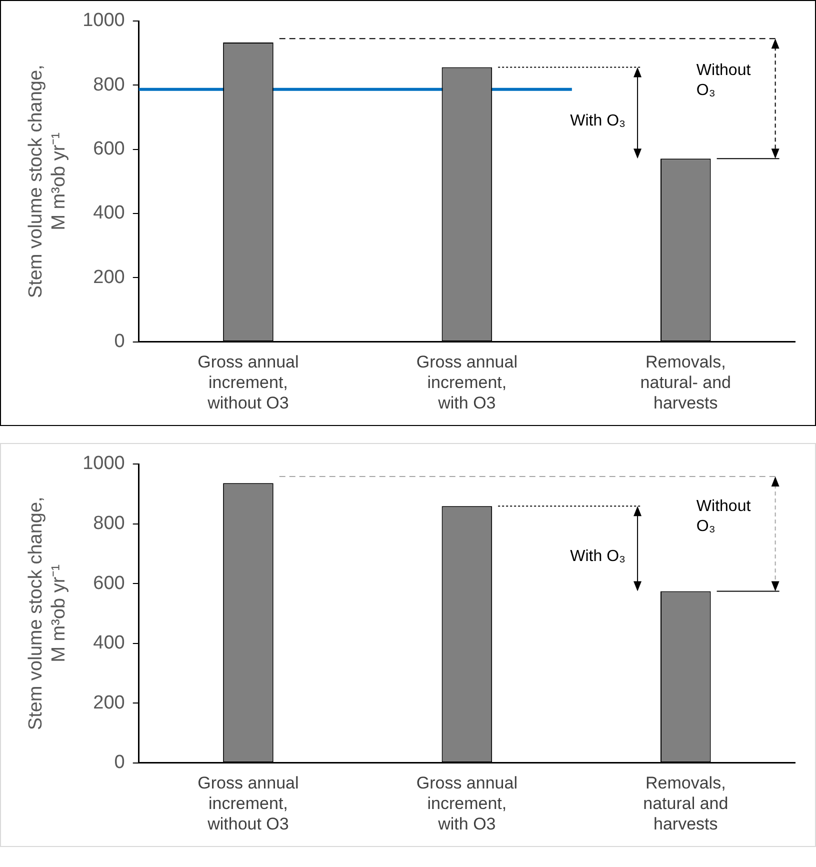 This screenshot has height=867, width=816. What do you see at coordinates (686, 382) in the screenshot?
I see `x-tick-label: Removals, natural- and harvests` at bounding box center [686, 382].